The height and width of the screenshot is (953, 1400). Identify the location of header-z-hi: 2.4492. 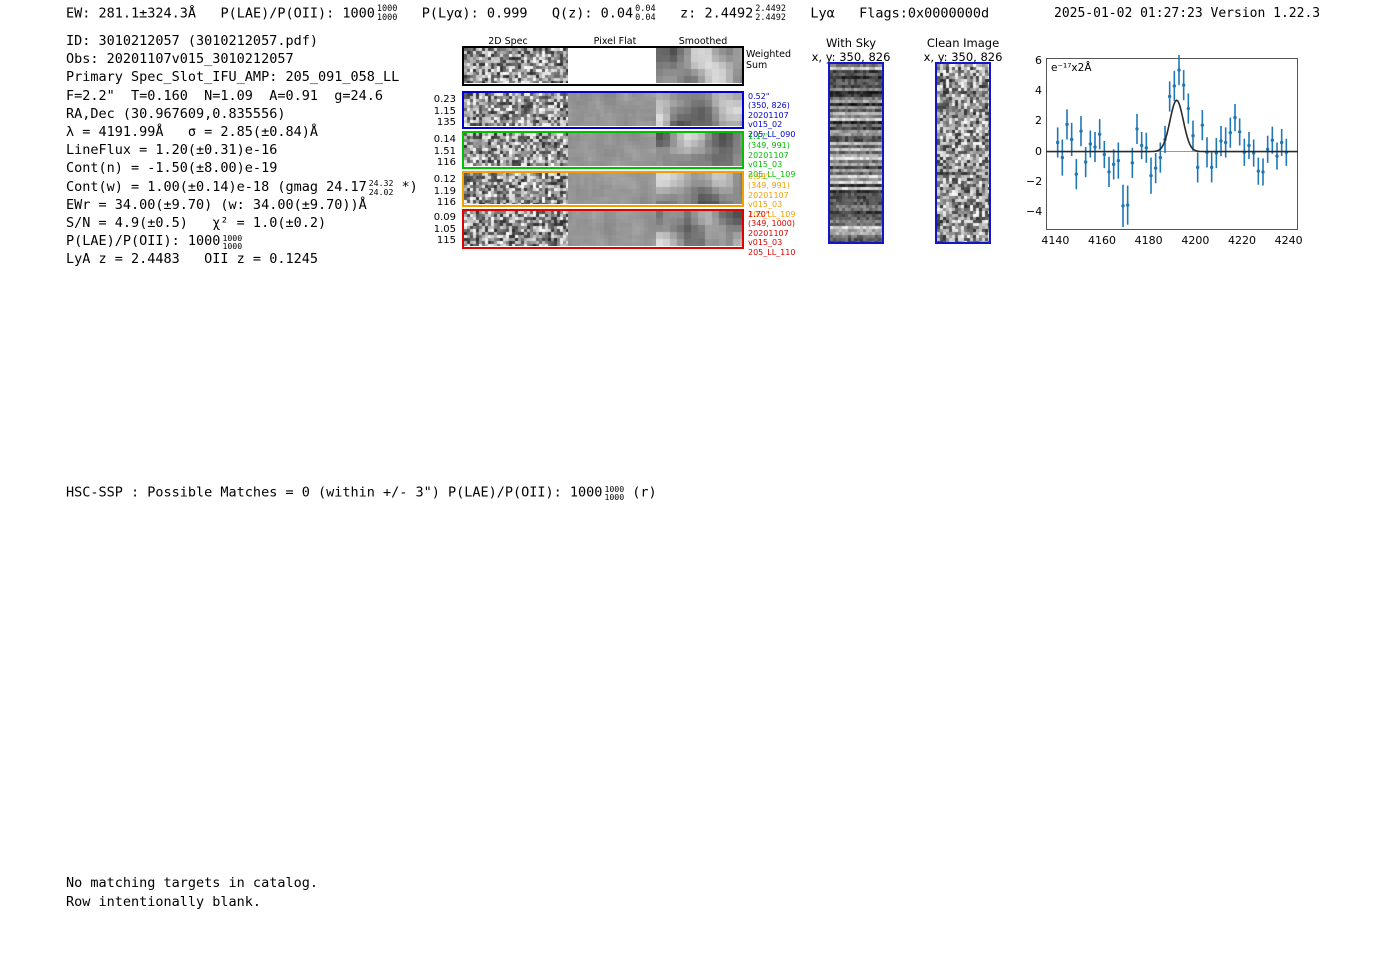
(770, 9).